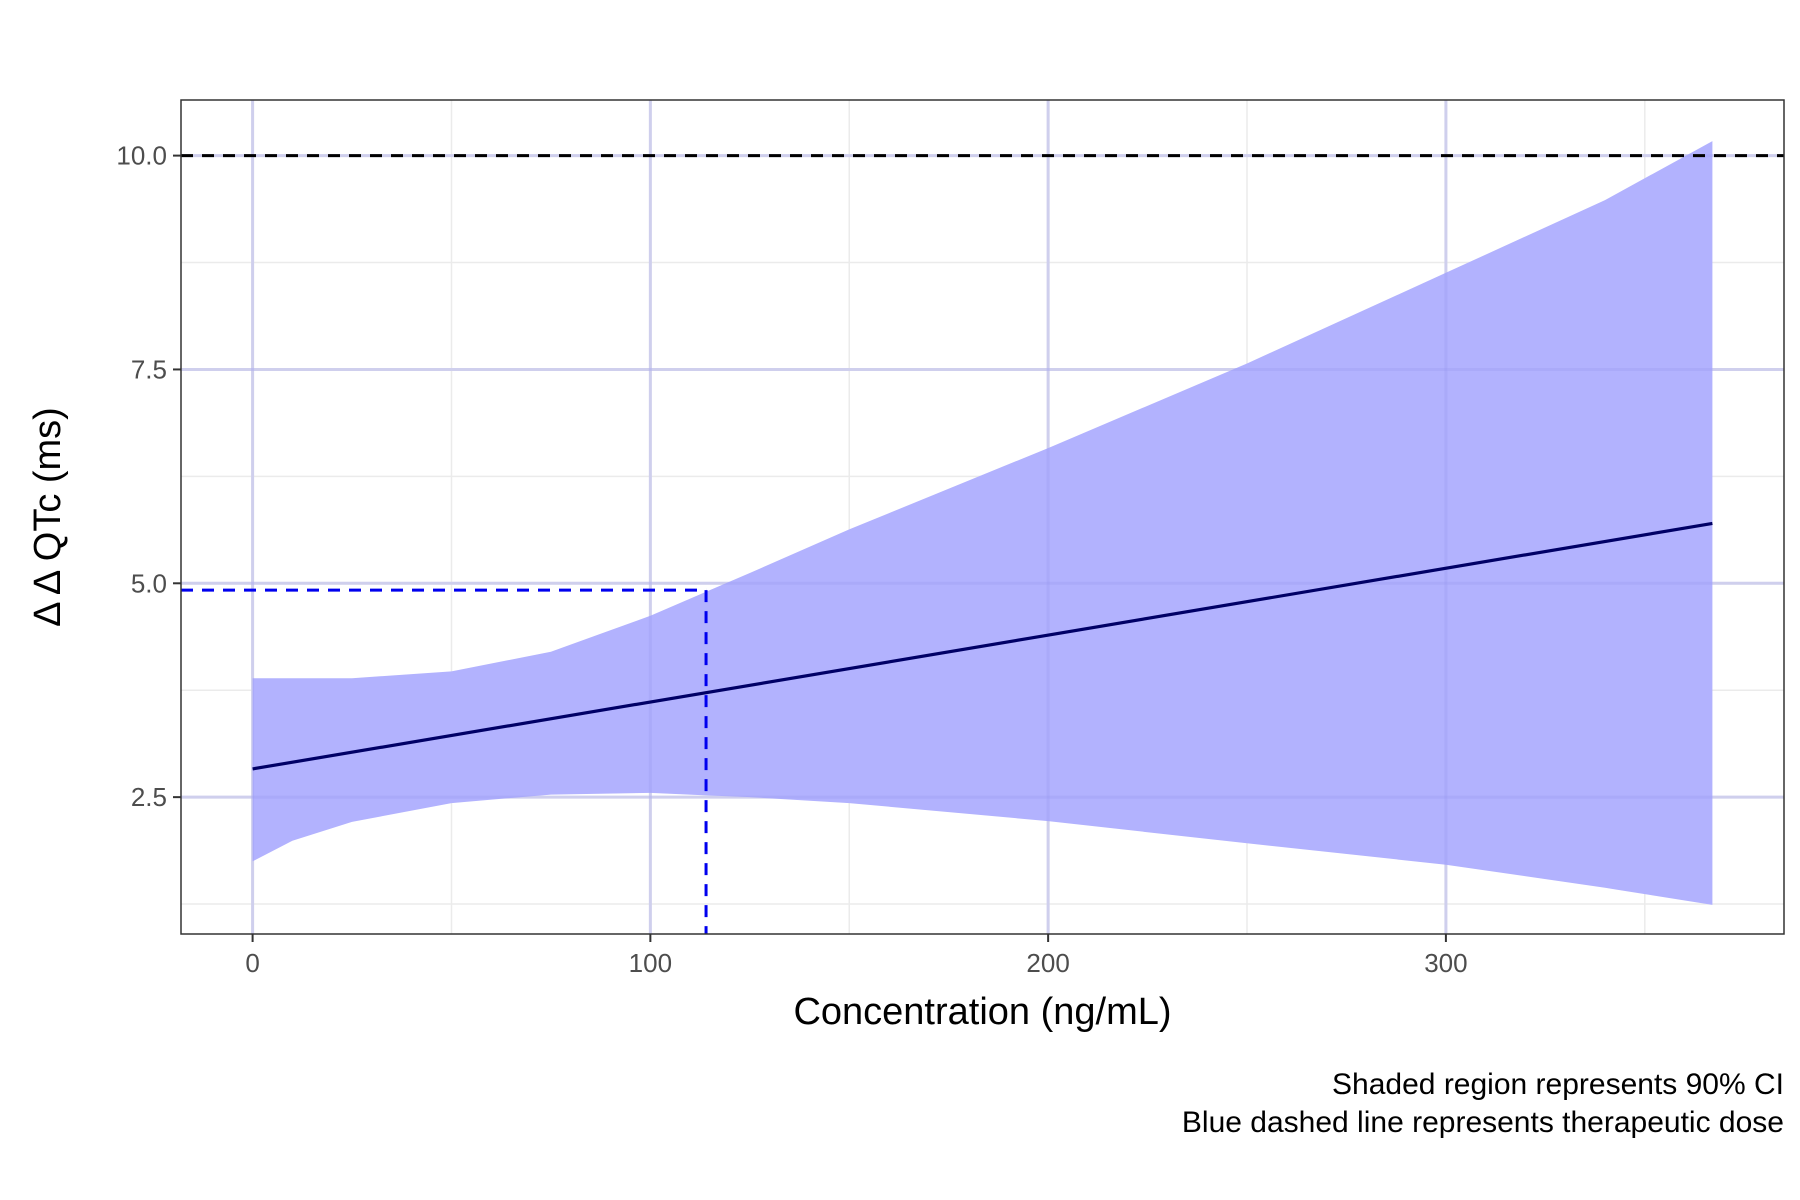 Image resolution: width=1800 pixels, height=1200 pixels. Describe the element at coordinates (141, 156) in the screenshot. I see `y-tick-label: 10.0` at that location.